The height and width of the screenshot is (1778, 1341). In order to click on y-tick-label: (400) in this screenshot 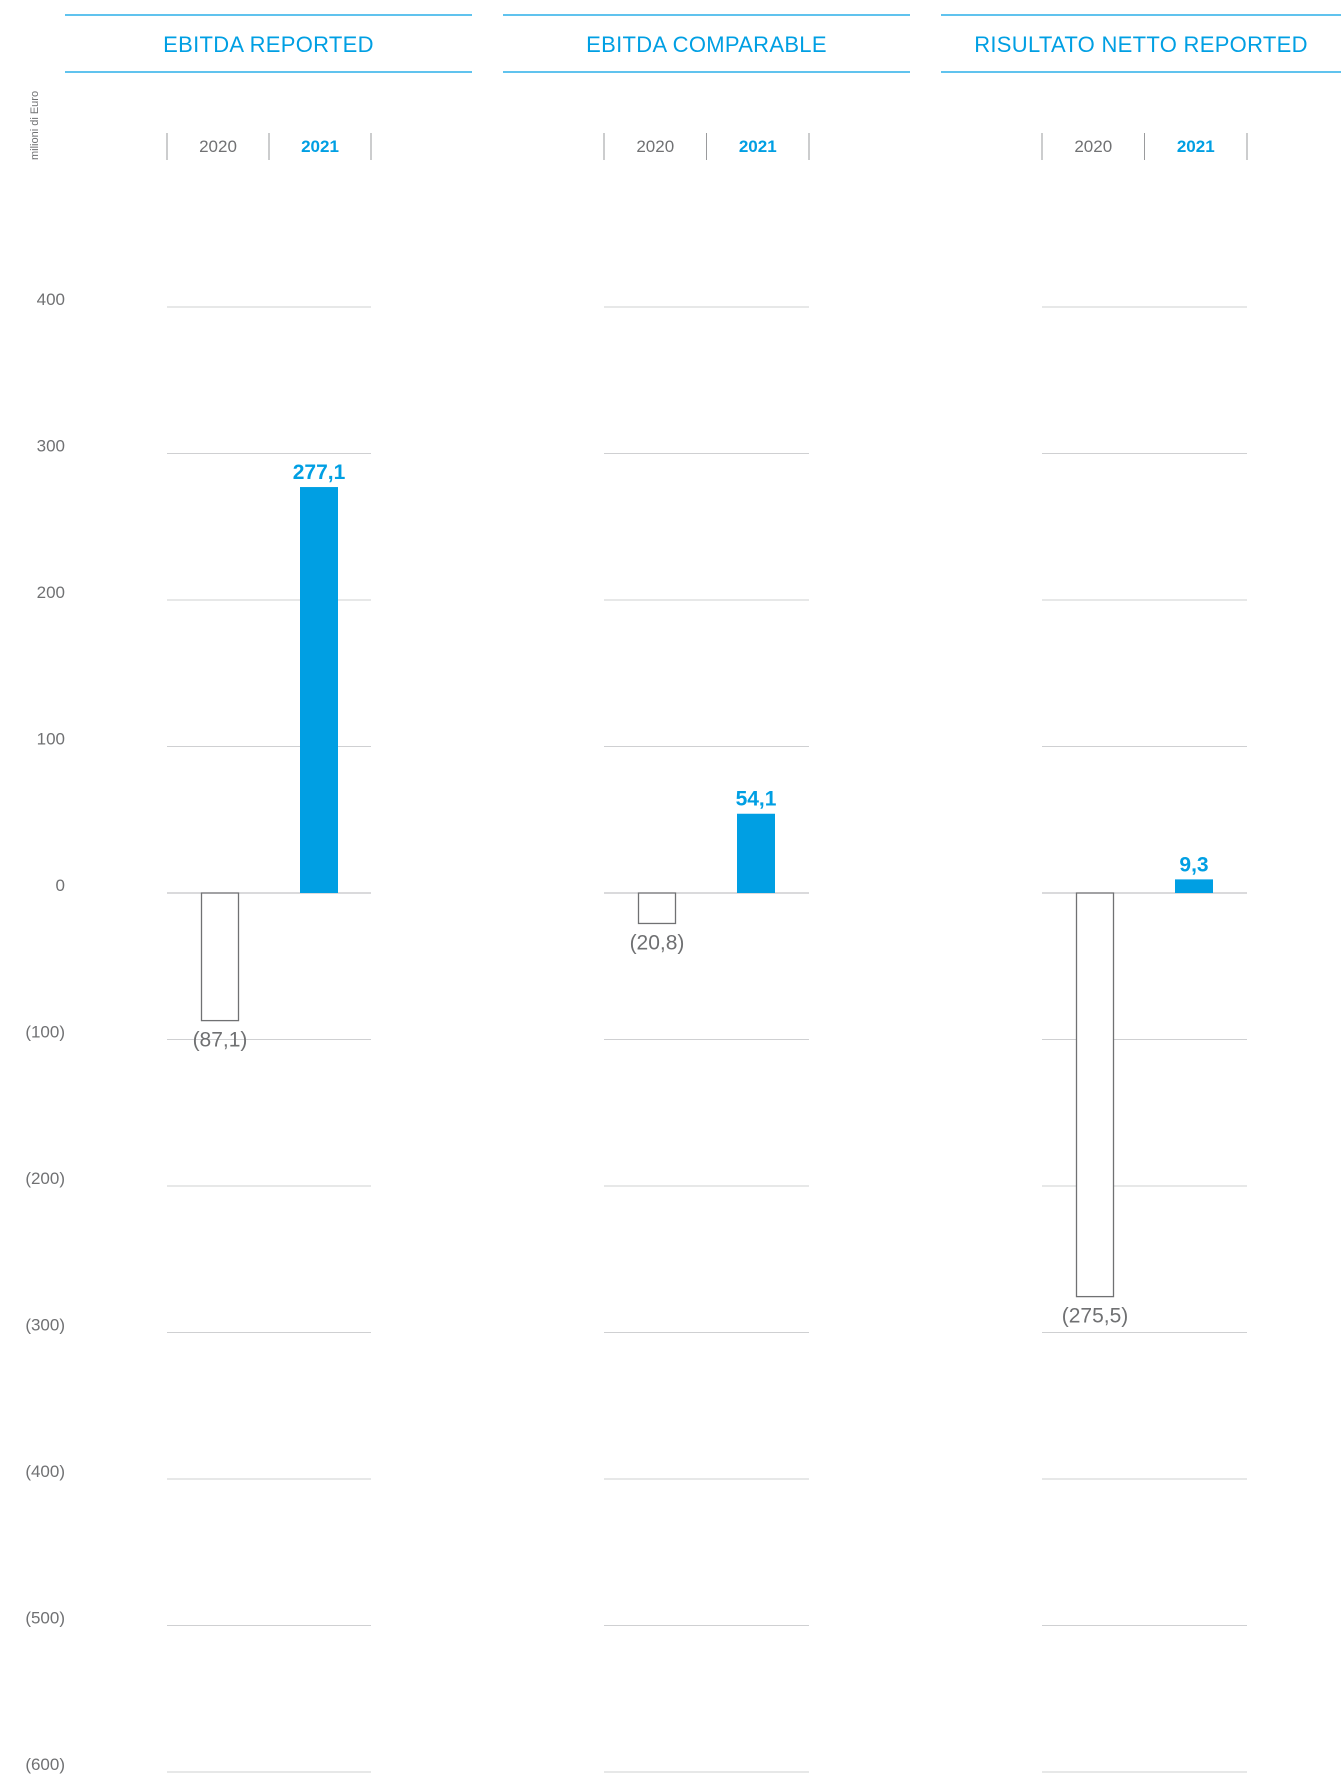, I will do `click(45, 1471)`.